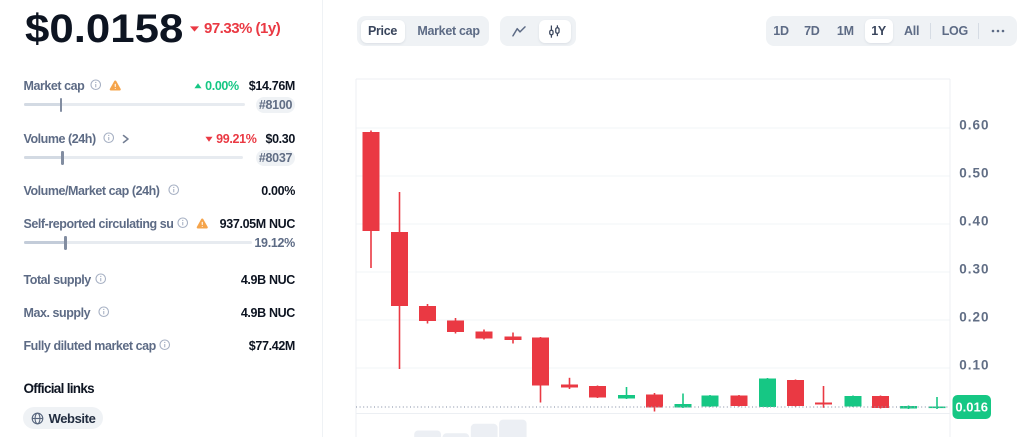  What do you see at coordinates (971, 407) in the screenshot?
I see `svg-text: 0.016` at bounding box center [971, 407].